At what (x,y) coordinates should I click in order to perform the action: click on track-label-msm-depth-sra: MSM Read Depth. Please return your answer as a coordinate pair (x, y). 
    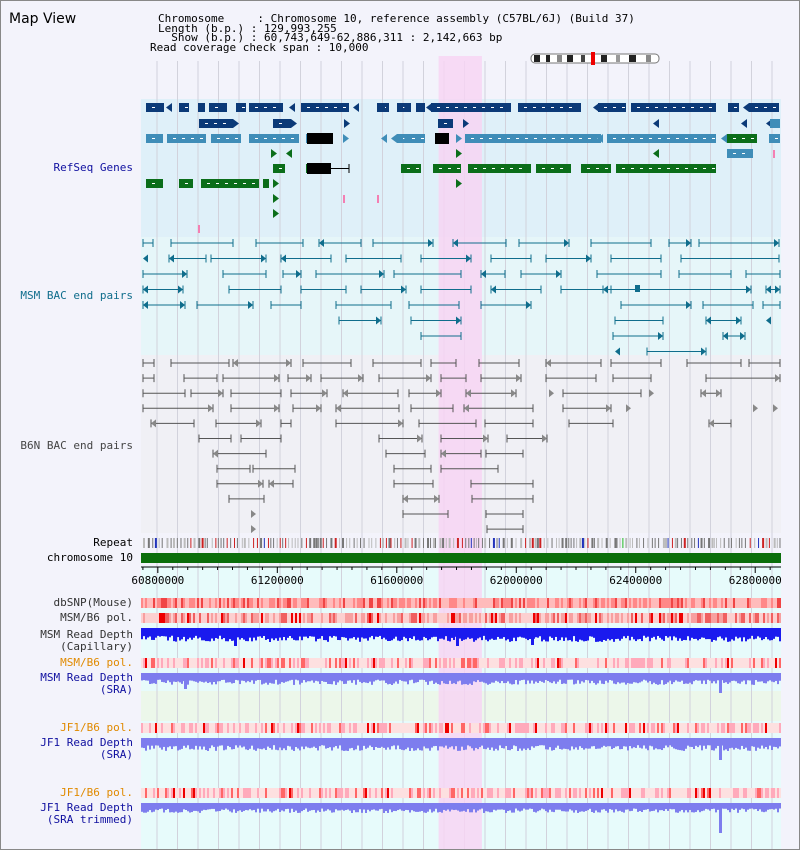
    Looking at the image, I should click on (86, 677).